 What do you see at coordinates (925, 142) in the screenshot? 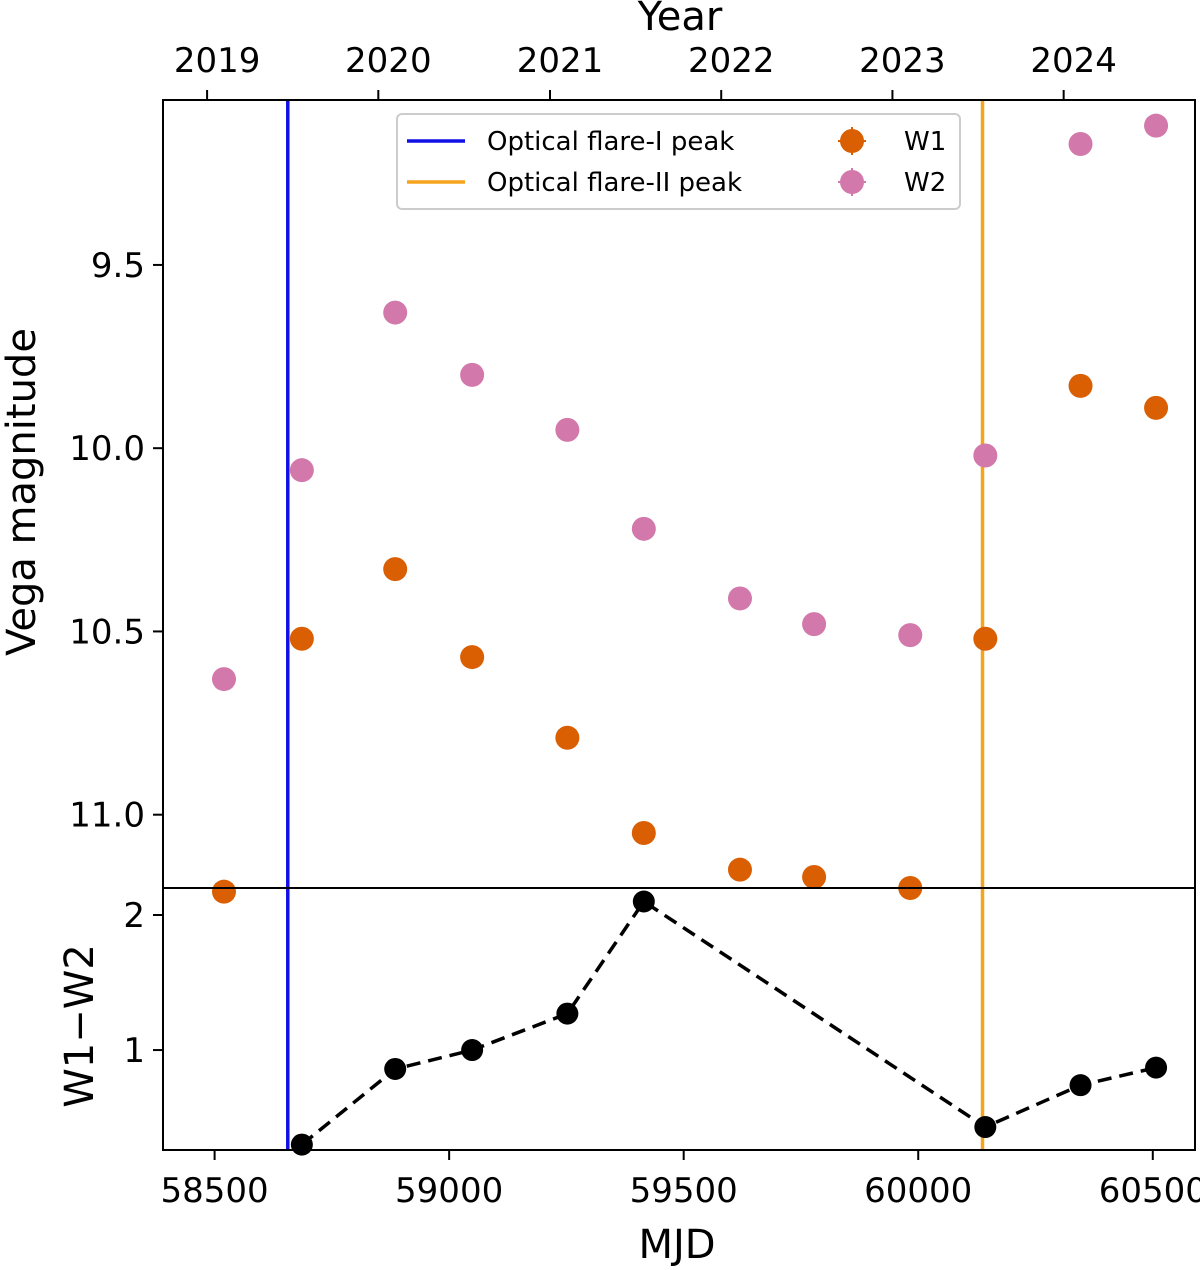
I see `legend-label: W1` at bounding box center [925, 142].